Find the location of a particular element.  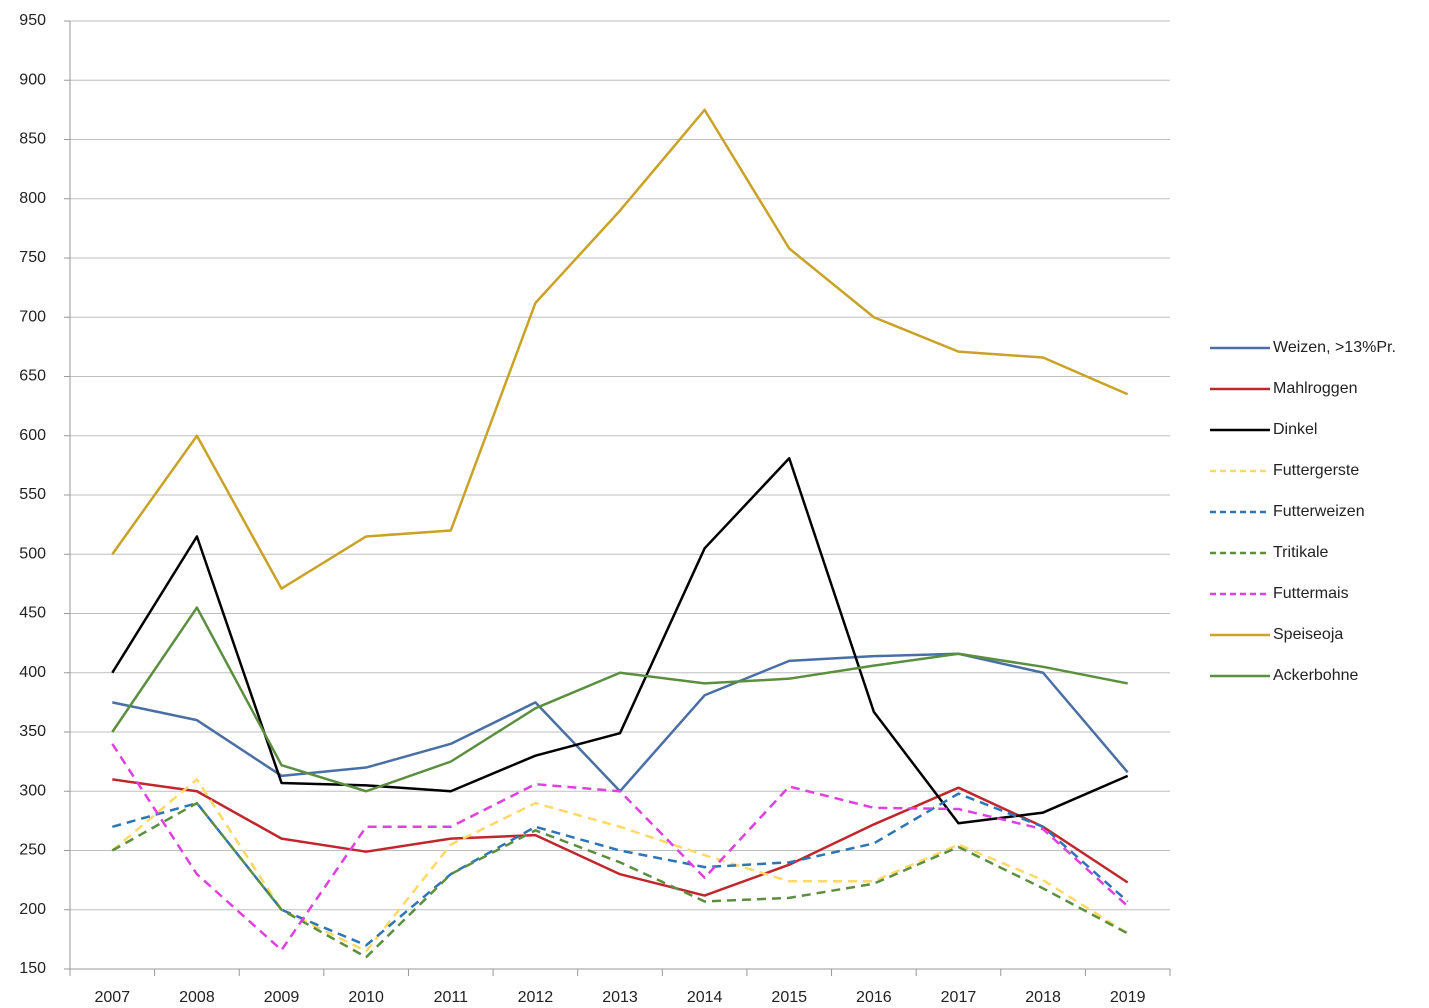

x-tick-label: 2010 is located at coordinates (366, 997).